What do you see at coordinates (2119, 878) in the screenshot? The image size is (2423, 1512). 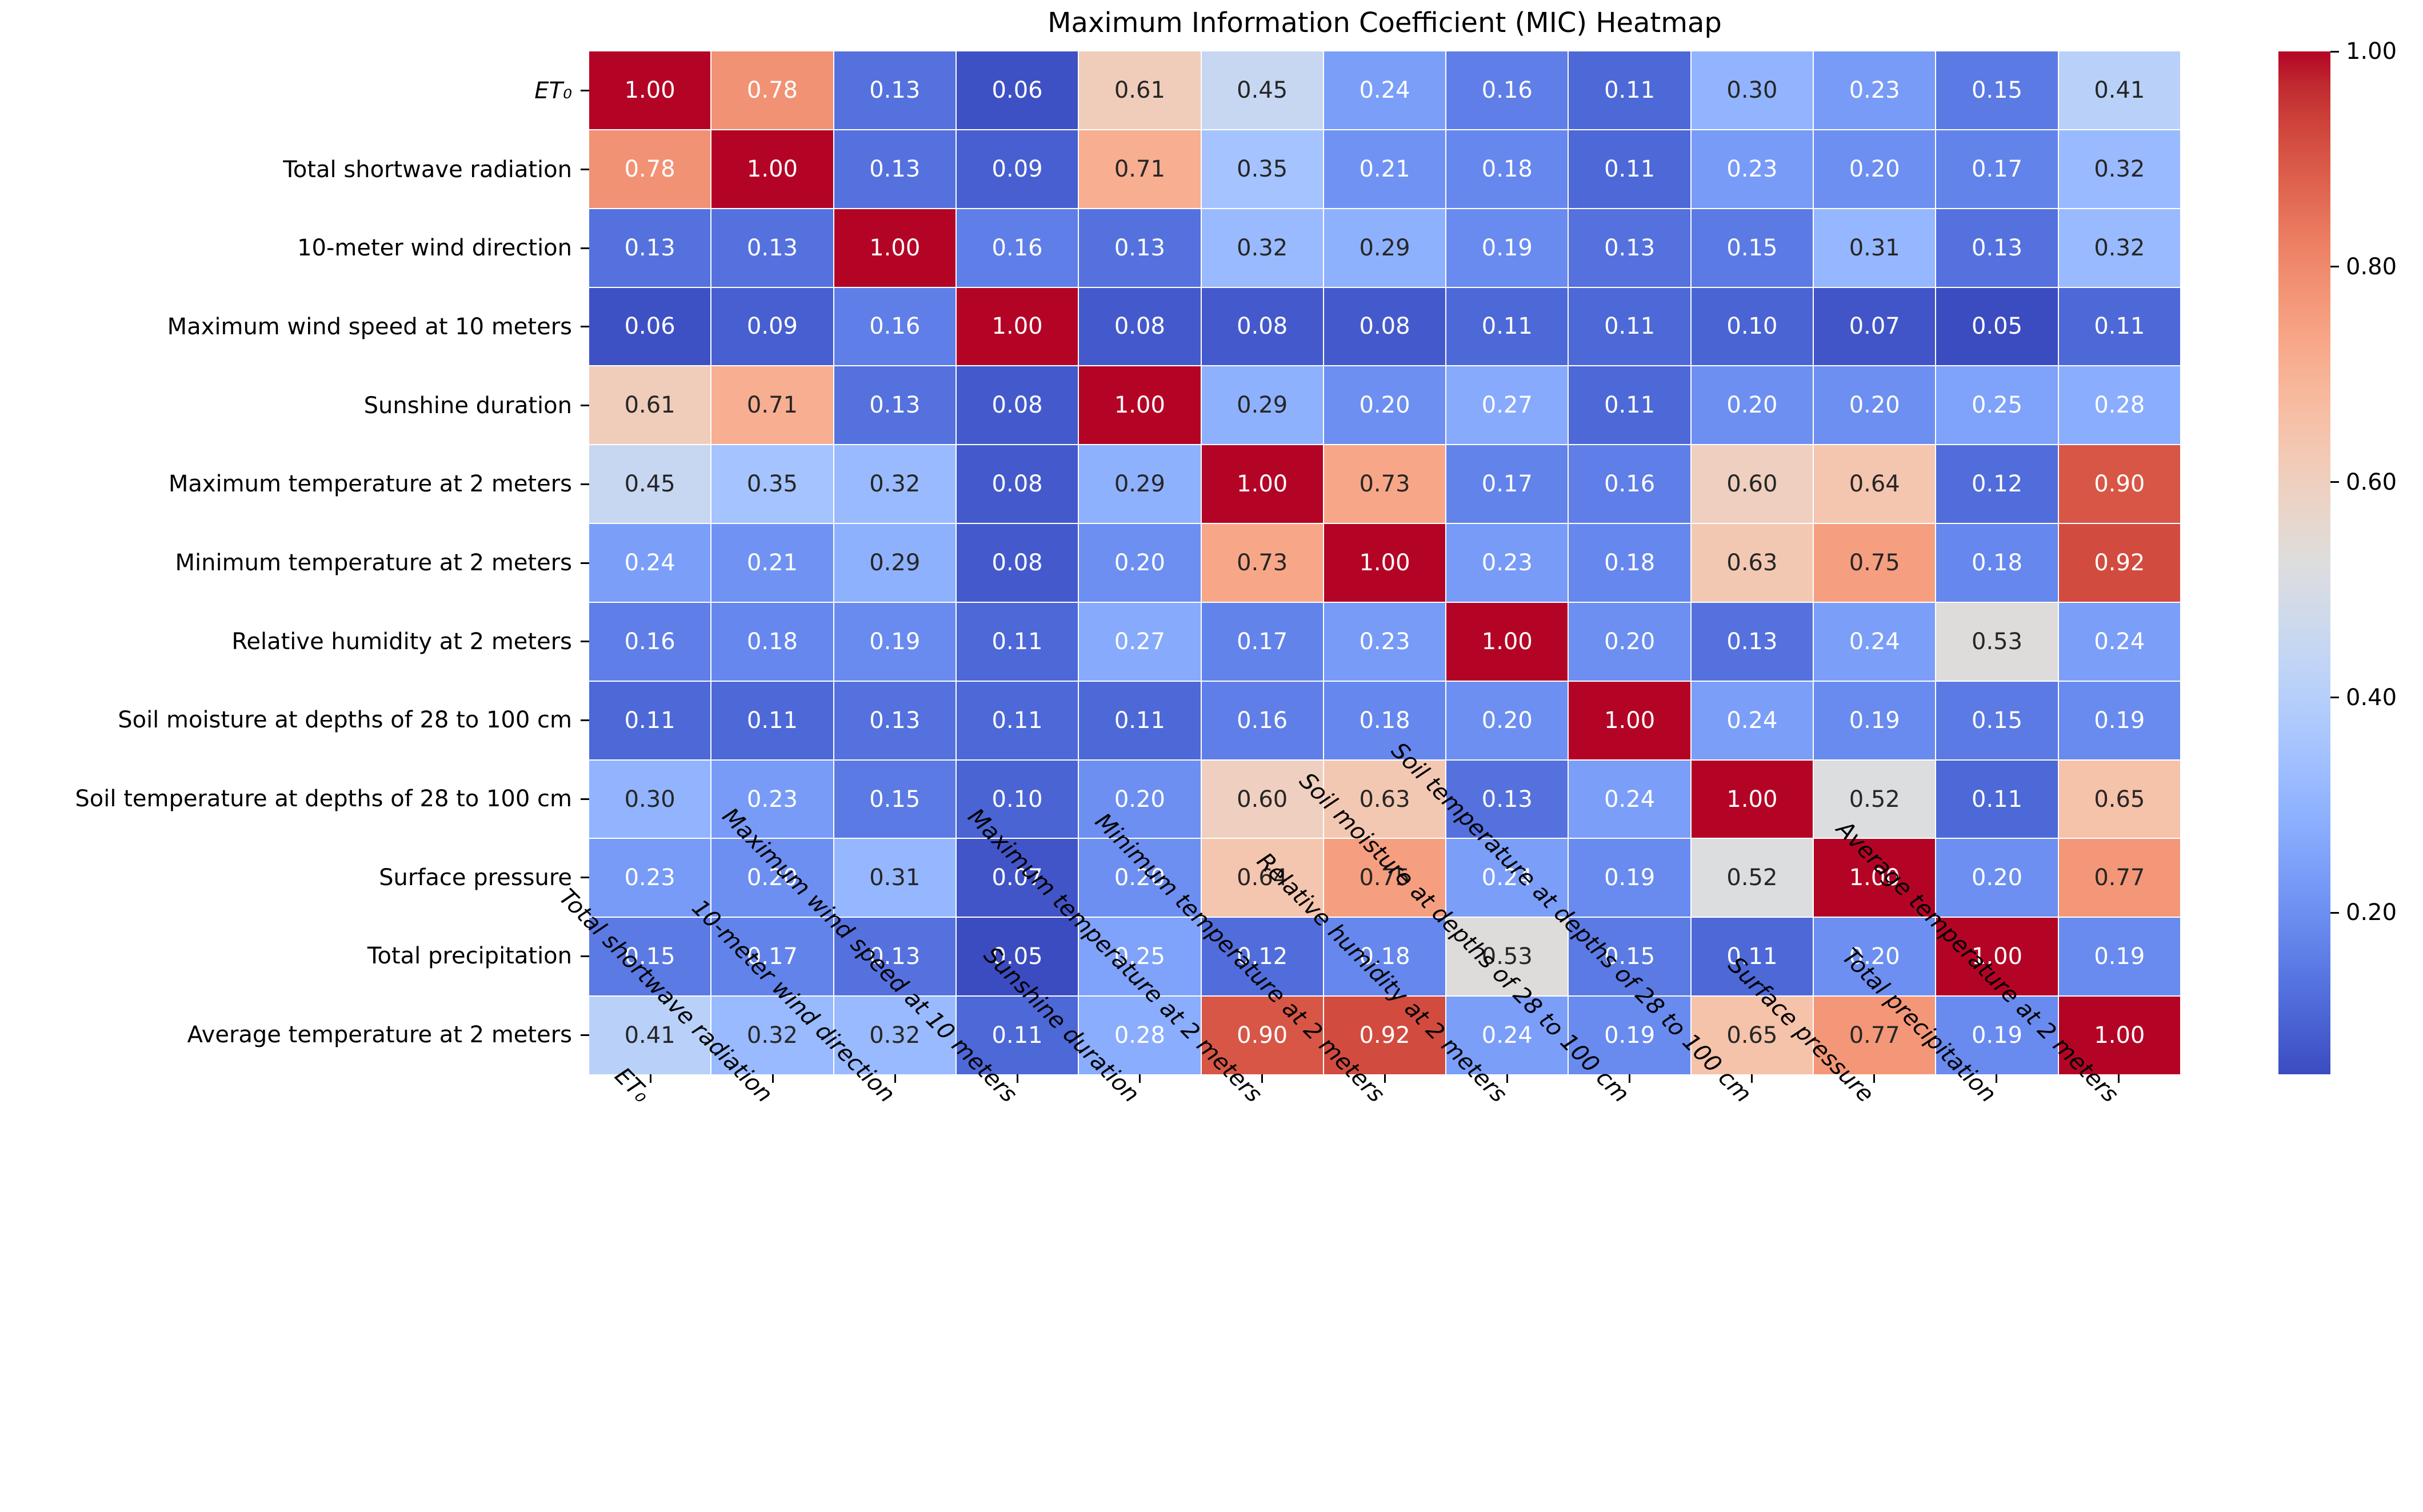 I see `heatmap-cell: 0.77` at bounding box center [2119, 878].